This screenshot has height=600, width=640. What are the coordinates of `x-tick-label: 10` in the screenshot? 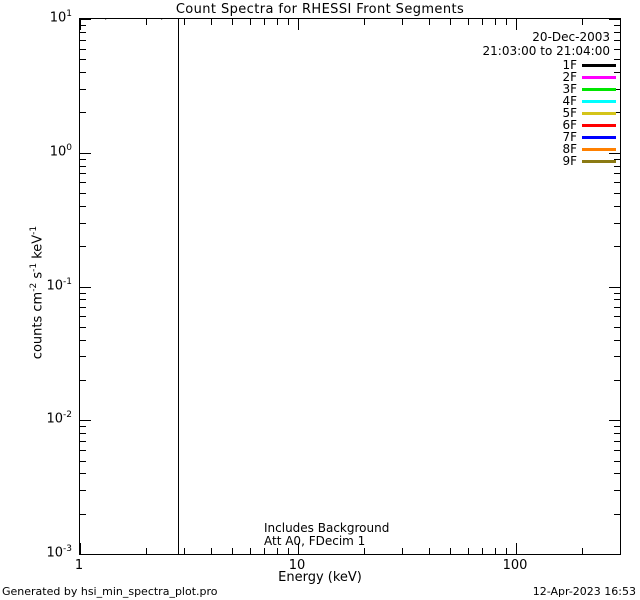 It's located at (297, 565).